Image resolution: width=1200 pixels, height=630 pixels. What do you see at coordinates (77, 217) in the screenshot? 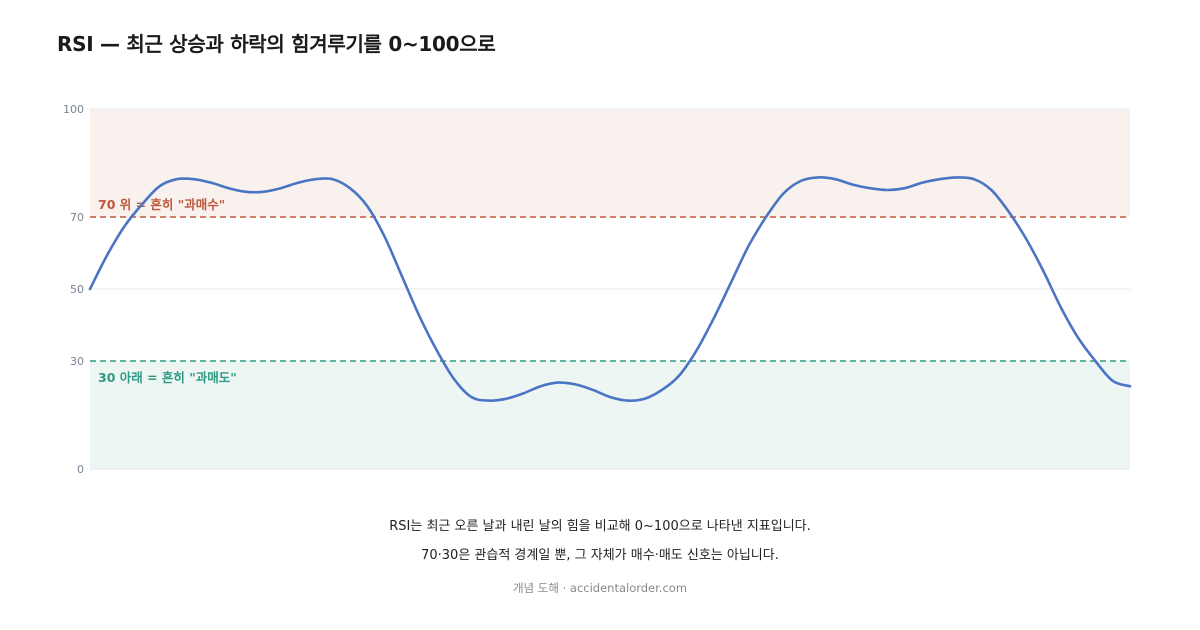
I see `y-tick-label-70: 70` at bounding box center [77, 217].